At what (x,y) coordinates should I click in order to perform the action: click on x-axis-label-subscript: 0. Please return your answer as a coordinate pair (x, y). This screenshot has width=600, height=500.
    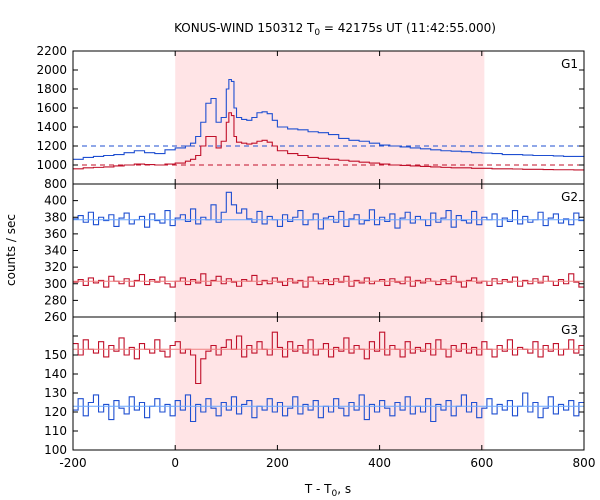
    Looking at the image, I should click on (335, 494).